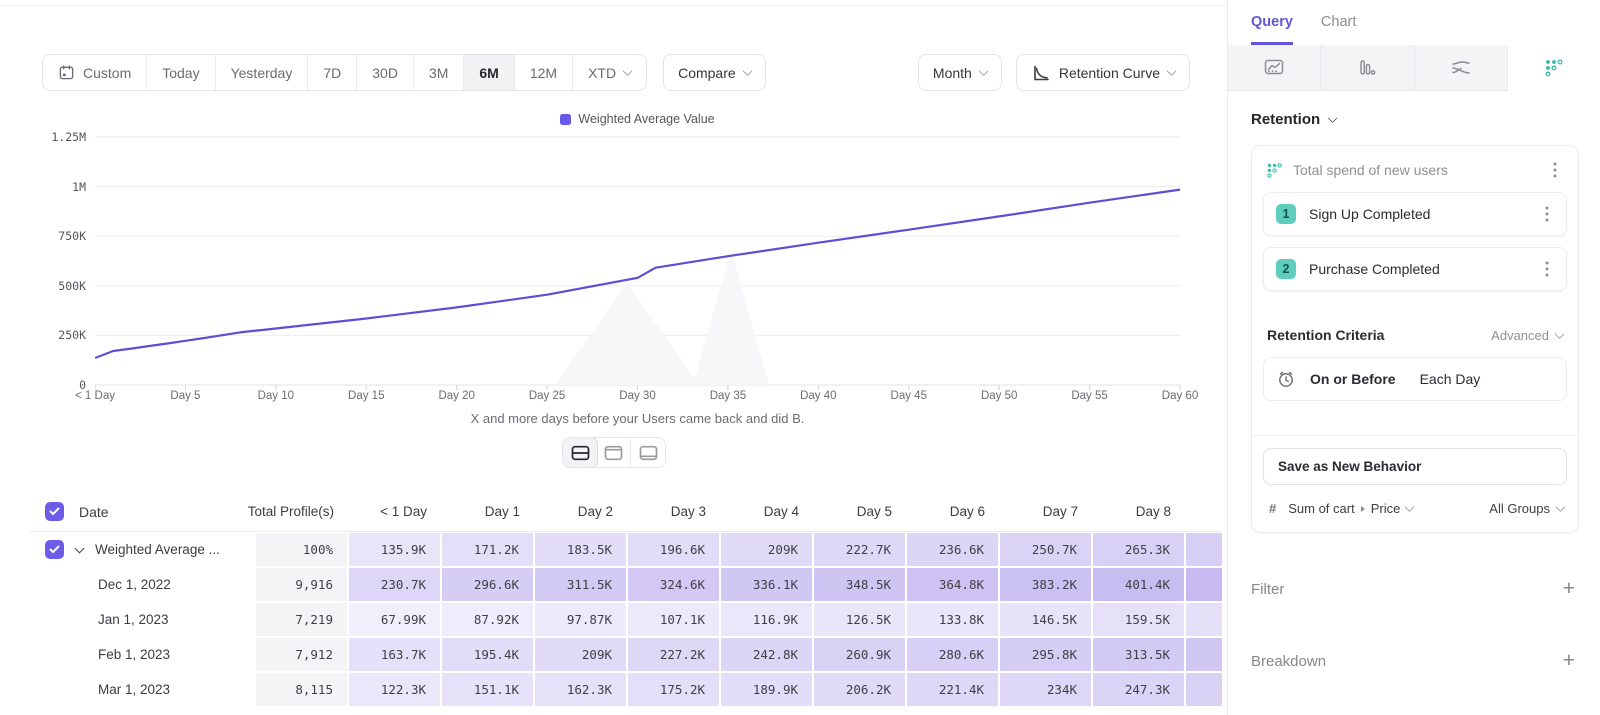 The width and height of the screenshot is (1600, 715). Describe the element at coordinates (1527, 508) in the screenshot. I see `groups-dropdown: All Groups` at that location.